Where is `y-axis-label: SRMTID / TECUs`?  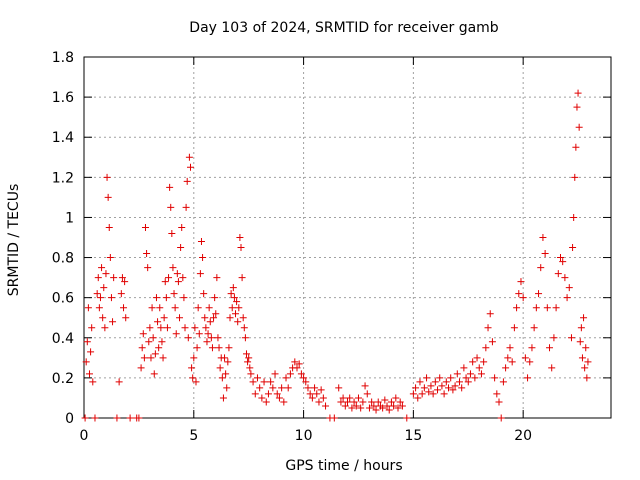
y-axis-label: SRMTID / TECUs is located at coordinates (14, 240).